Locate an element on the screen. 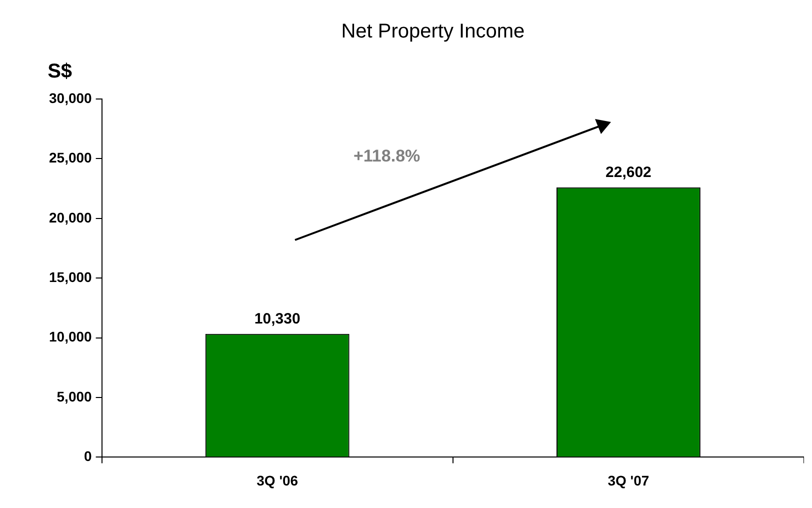 The image size is (812, 508). y-tick-label: 15,000 is located at coordinates (70, 276).